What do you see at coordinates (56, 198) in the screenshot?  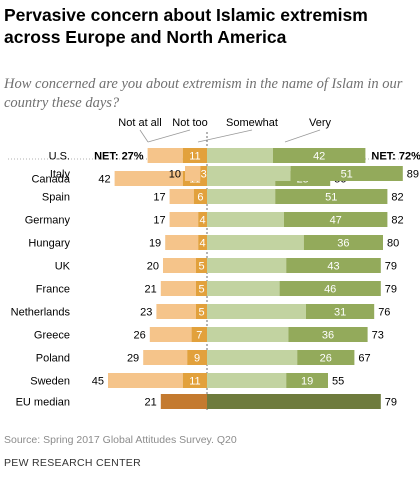 I see `row-label-spain: Spain` at bounding box center [56, 198].